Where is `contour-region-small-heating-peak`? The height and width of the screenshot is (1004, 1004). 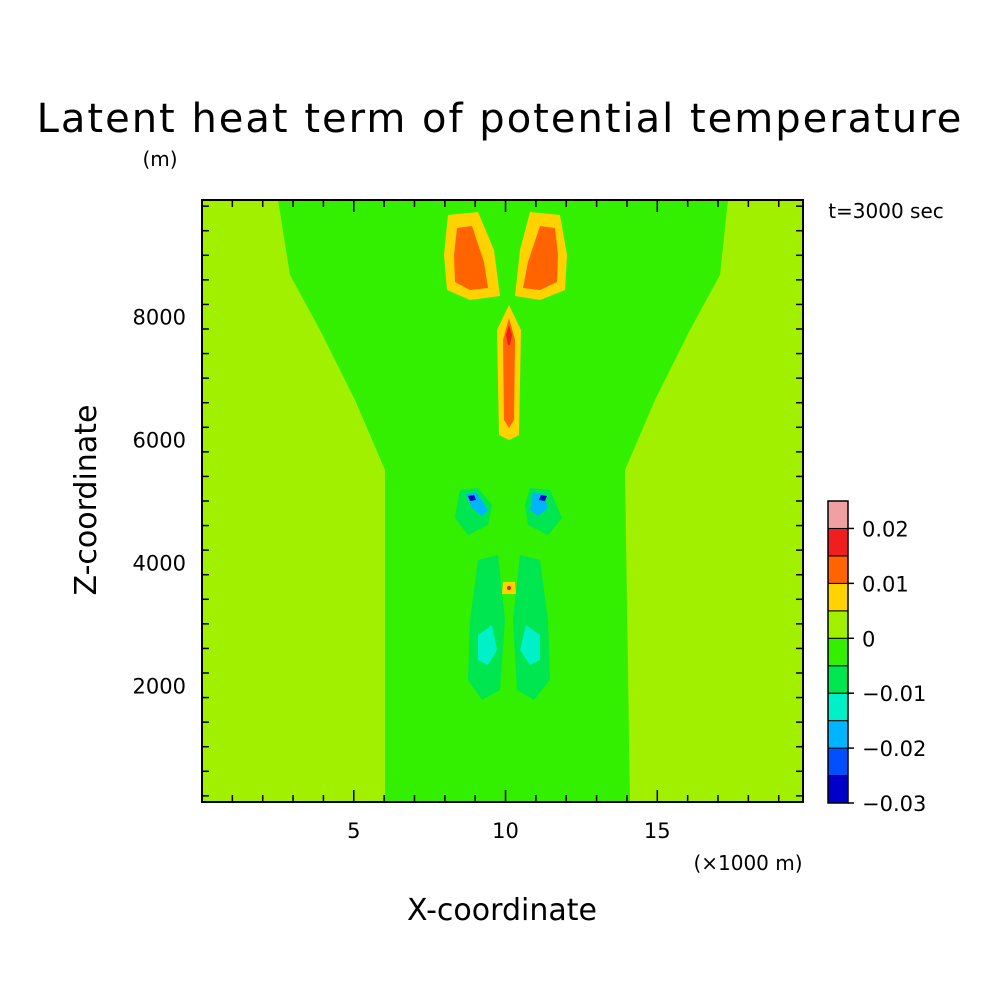
contour-region-small-heating-peak is located at coordinates (509, 588).